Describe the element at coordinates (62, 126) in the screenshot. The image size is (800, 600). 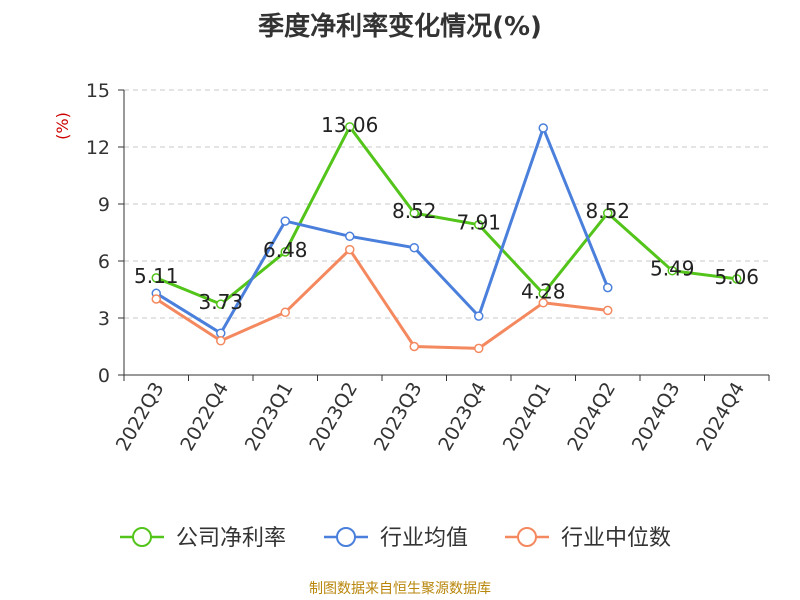
I see `y-axis-label: (%)` at that location.